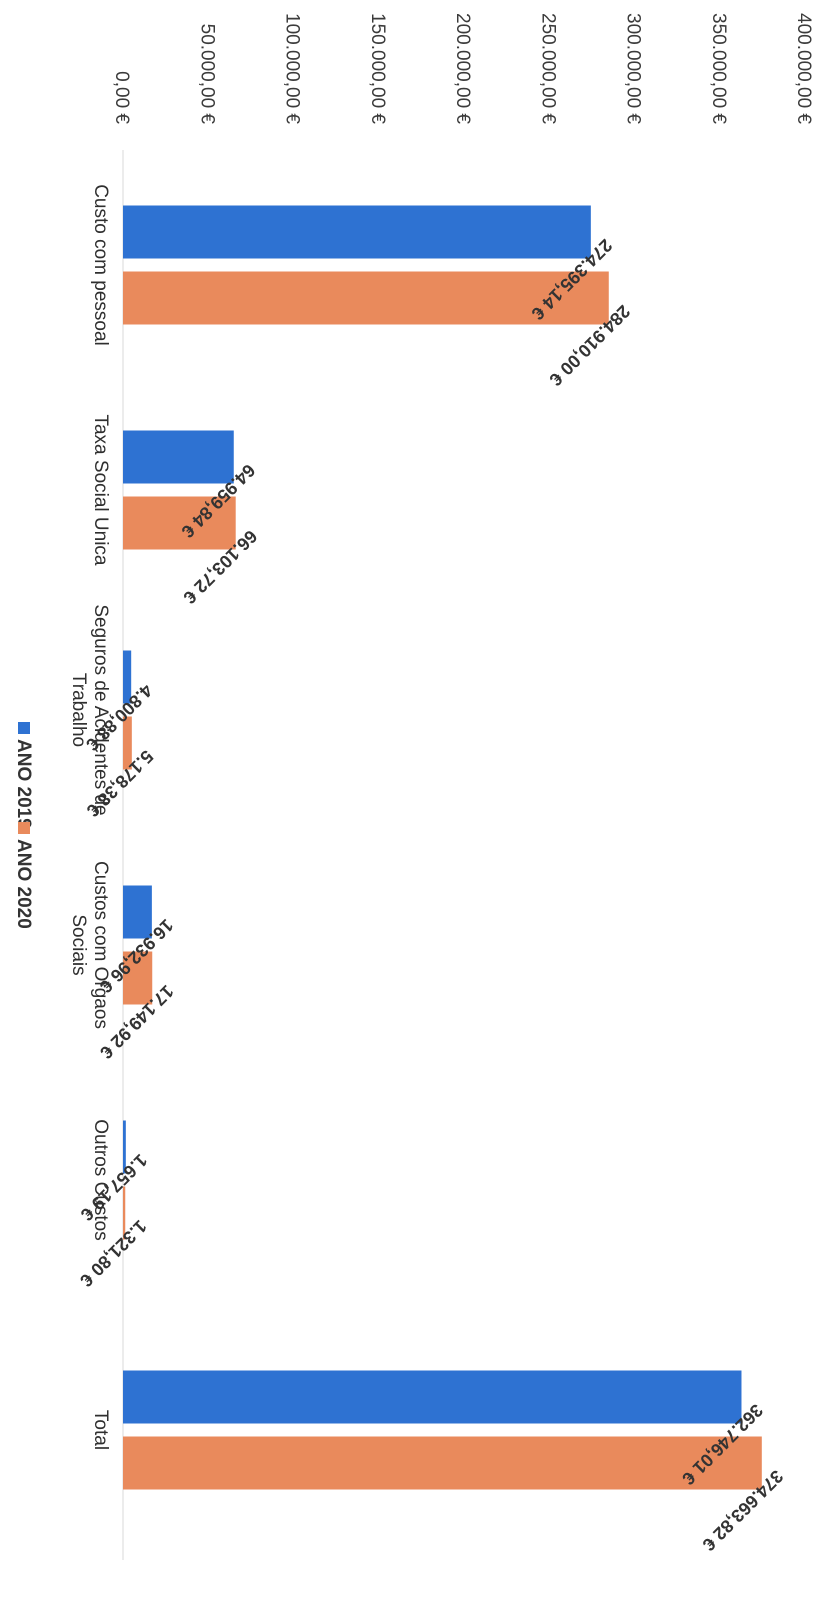  I want to click on y-tick-label: 400.000,00 €, so click(803, 68).